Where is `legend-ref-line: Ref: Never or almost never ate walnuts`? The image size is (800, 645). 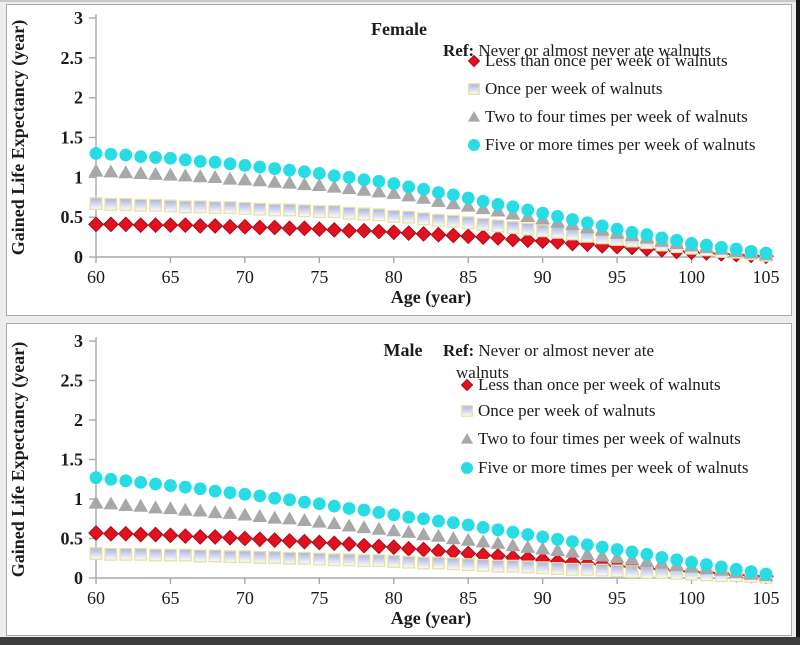
legend-ref-line: Ref: Never or almost never ate walnuts is located at coordinates (577, 50).